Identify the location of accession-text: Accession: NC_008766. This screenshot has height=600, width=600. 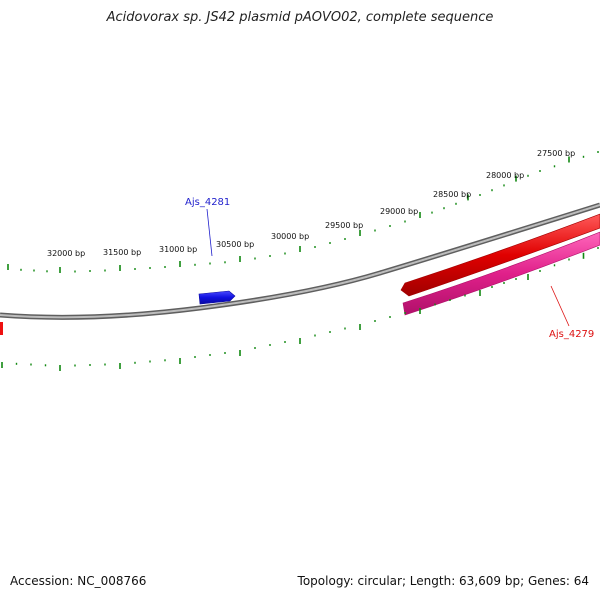
(78, 581).